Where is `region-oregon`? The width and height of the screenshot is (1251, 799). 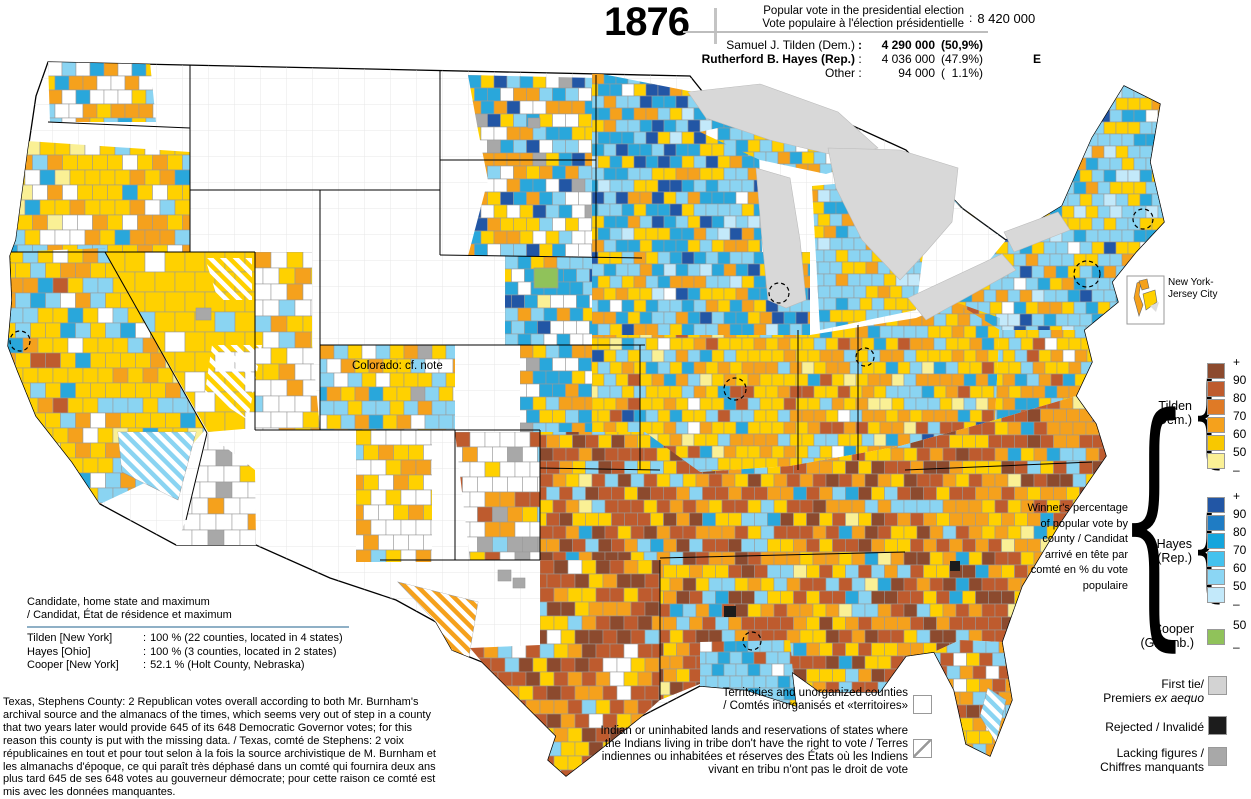
region-oregon is located at coordinates (100, 196).